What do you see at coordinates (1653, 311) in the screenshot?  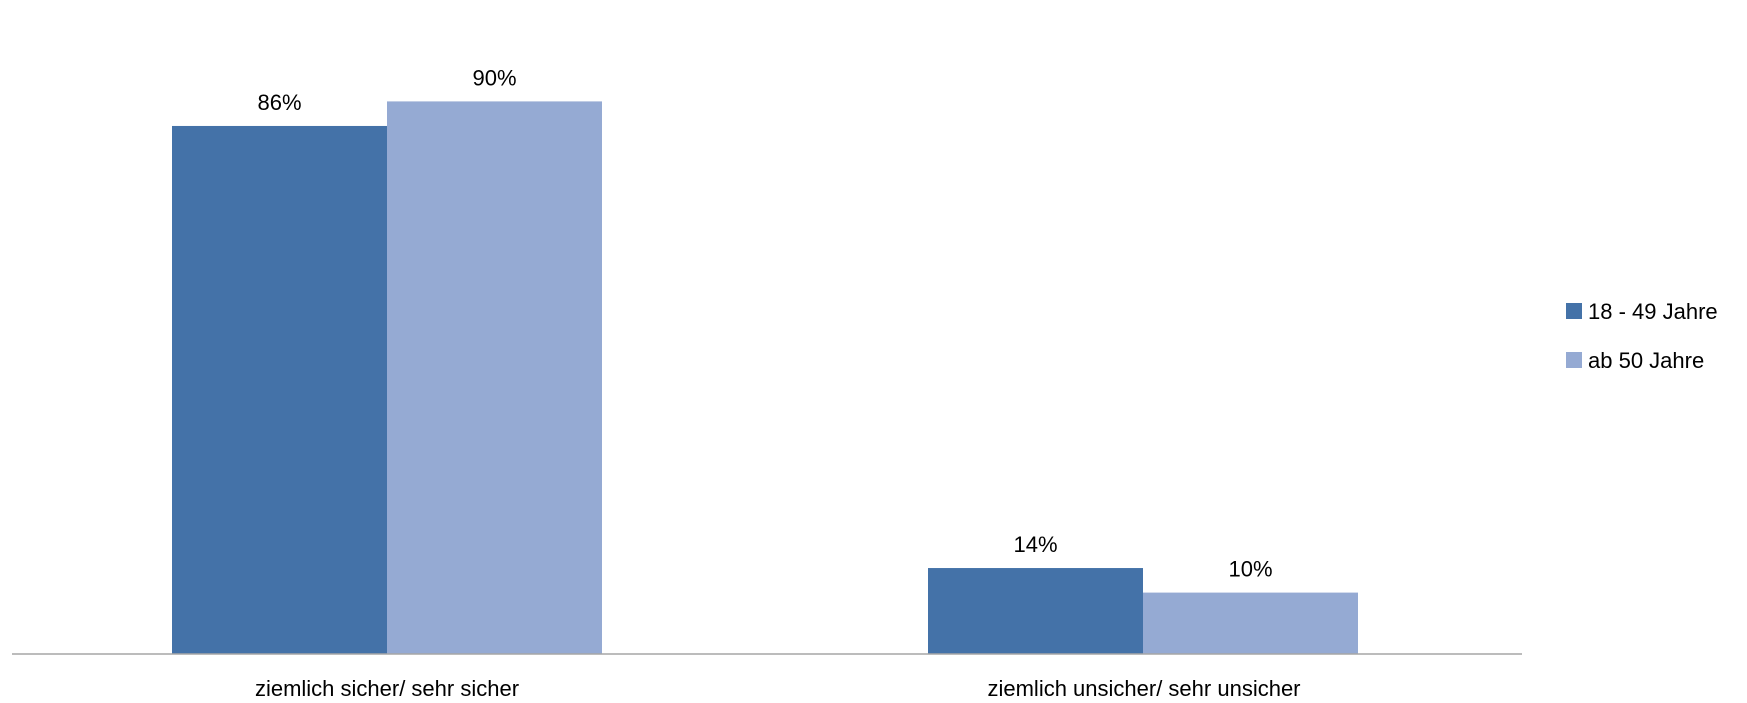 I see `legend-label-1: 18 - 49 Jahre` at bounding box center [1653, 311].